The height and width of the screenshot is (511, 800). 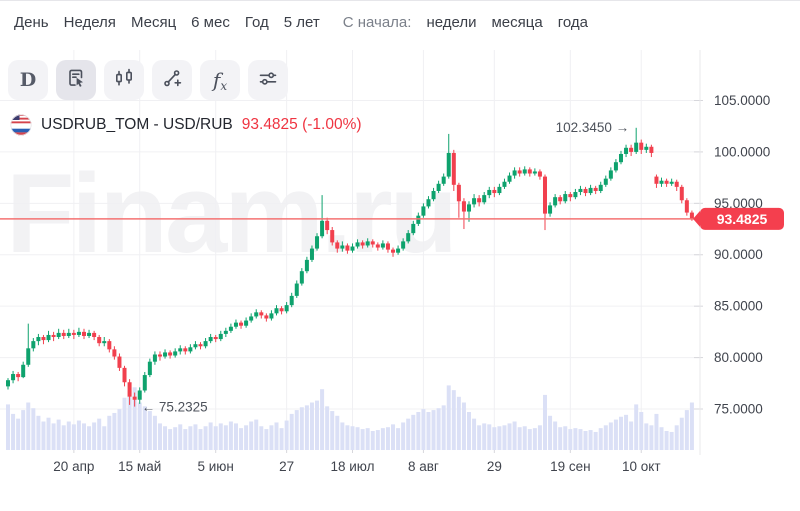 I want to click on trendline-plus-icon, so click(x=172, y=80).